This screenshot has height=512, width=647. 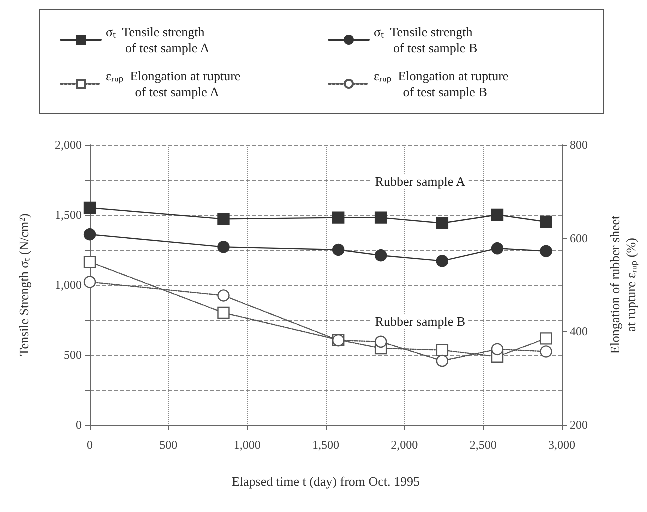 What do you see at coordinates (441, 84) in the screenshot?
I see `legend-label: εᵣᵤₚ Elongation at rupture of test sample B` at bounding box center [441, 84].